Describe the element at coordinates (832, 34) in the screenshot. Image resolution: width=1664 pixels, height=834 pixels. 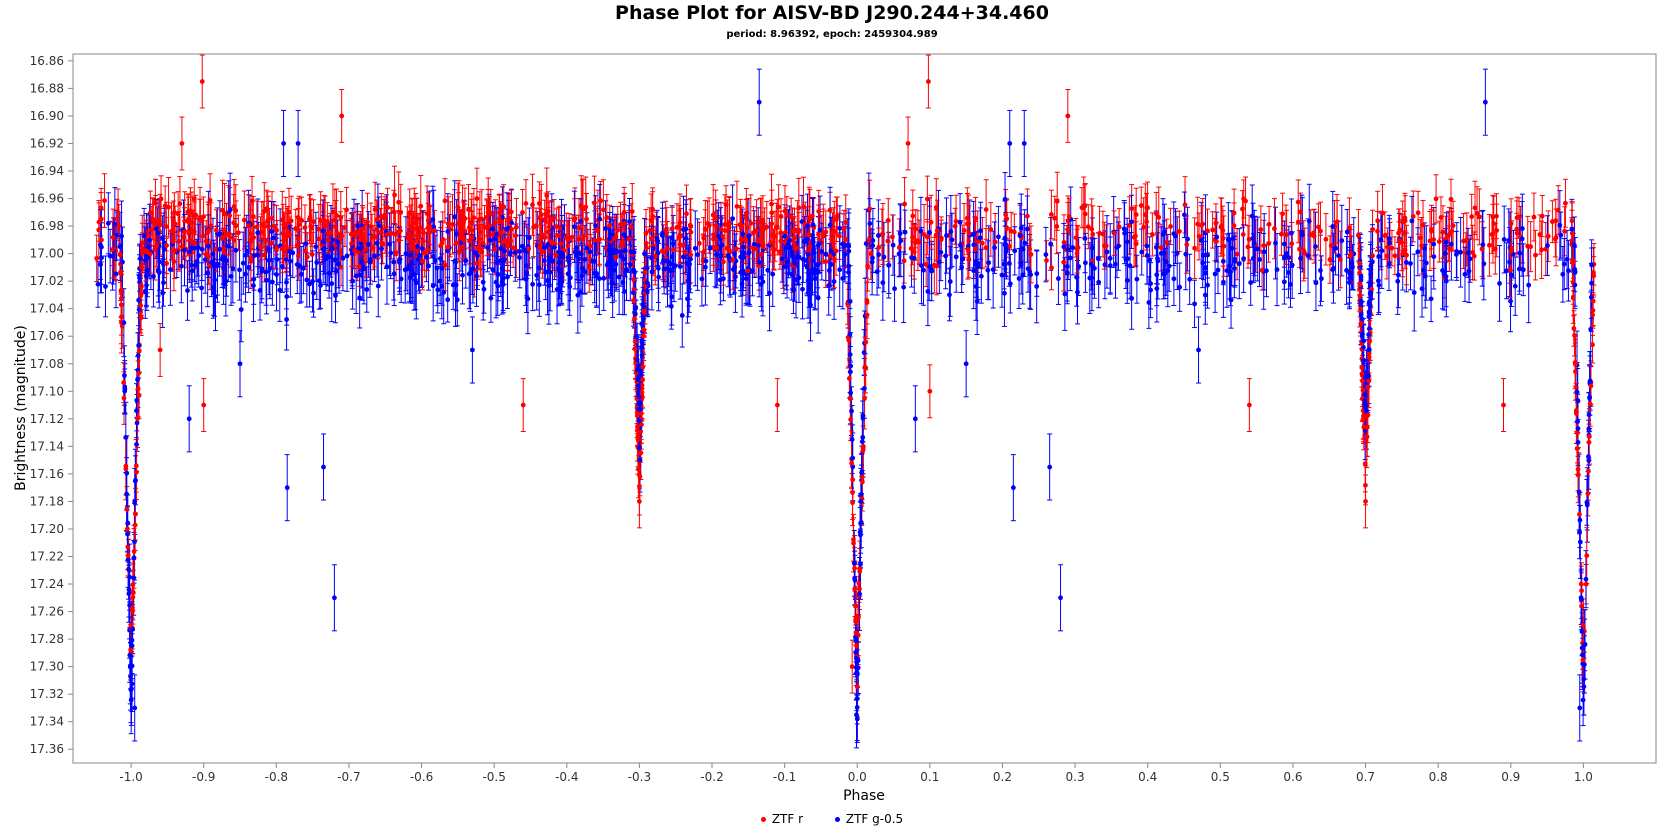
I see `chart-subtitle: period: 8.96392, epoch: 2459304.989` at that location.